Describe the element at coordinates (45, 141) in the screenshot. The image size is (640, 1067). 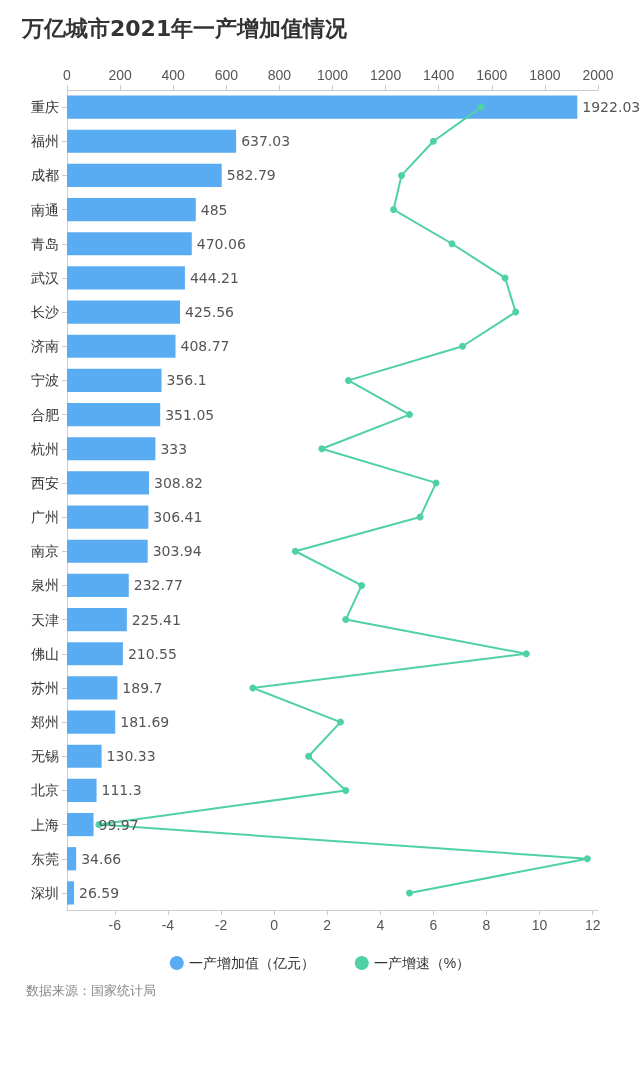
I see `y-tick-label: 福州` at that location.